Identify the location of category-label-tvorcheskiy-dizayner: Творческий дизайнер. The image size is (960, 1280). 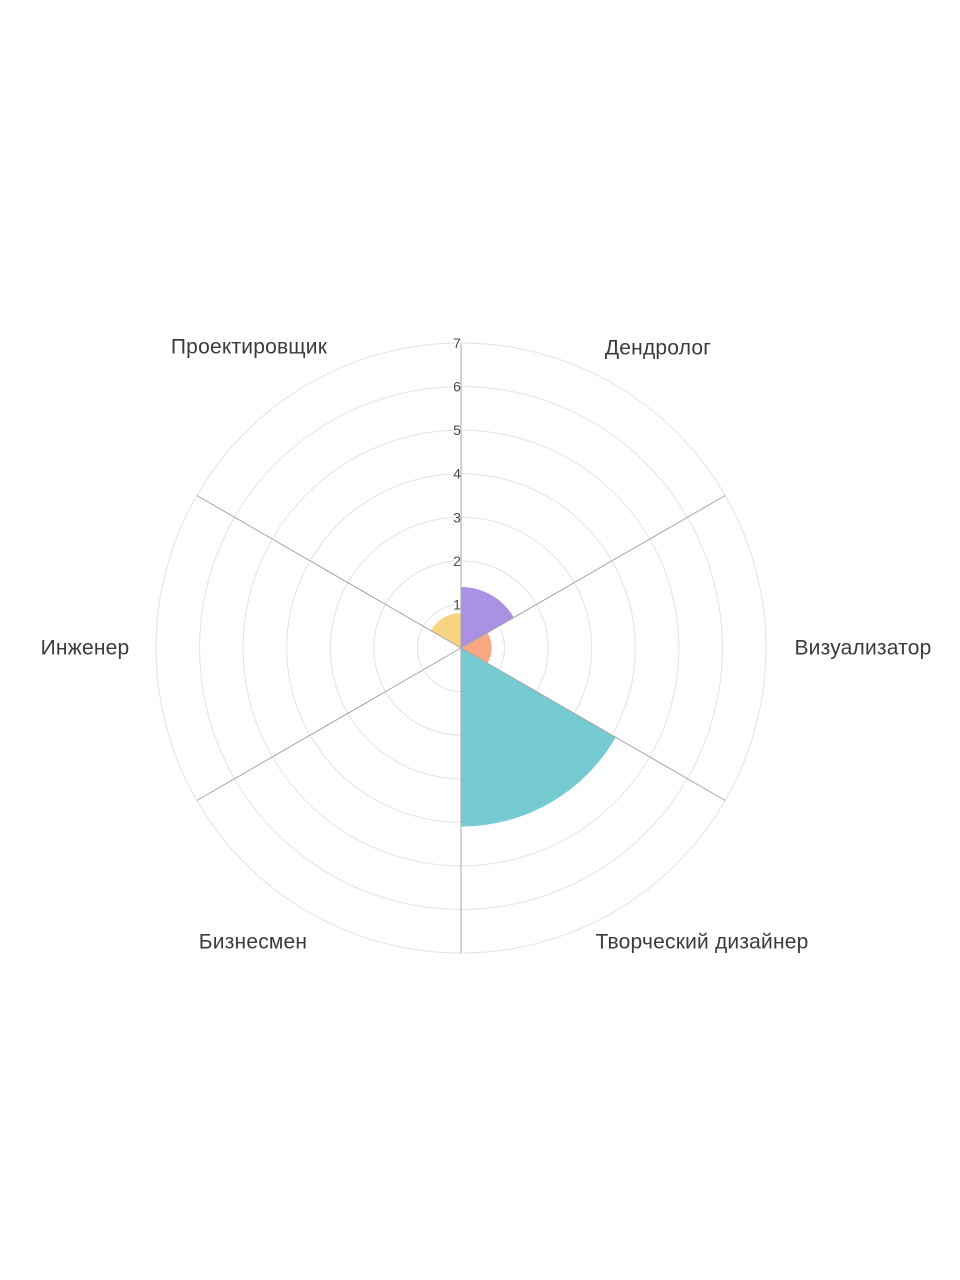
(702, 942).